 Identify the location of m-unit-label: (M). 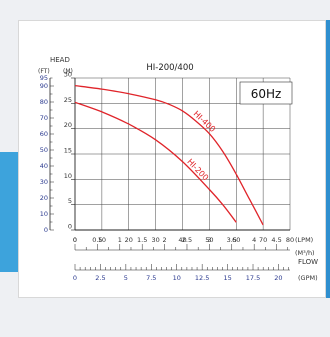
(68, 71).